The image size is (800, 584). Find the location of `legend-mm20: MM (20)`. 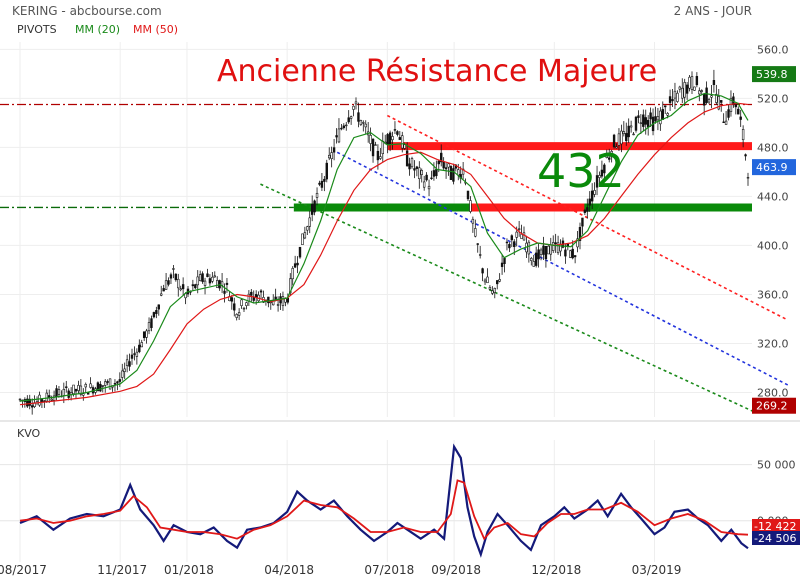

legend-mm20: MM (20) is located at coordinates (97, 29).